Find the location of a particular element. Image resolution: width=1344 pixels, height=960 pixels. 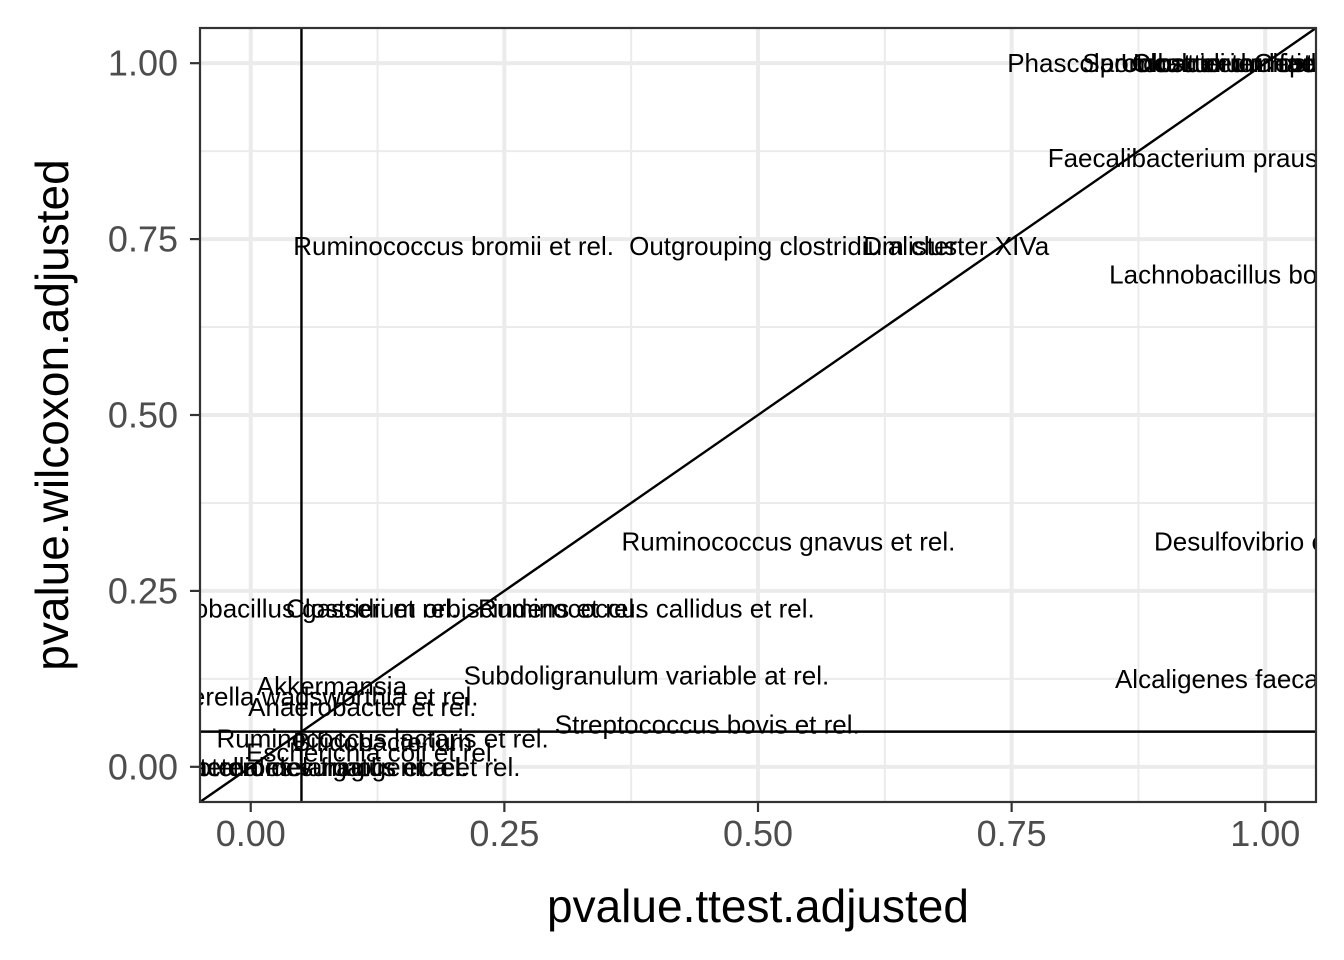

y-axis-ticks: 0.00 0.25 0.50 0.75 1.00 is located at coordinates (154, 415).